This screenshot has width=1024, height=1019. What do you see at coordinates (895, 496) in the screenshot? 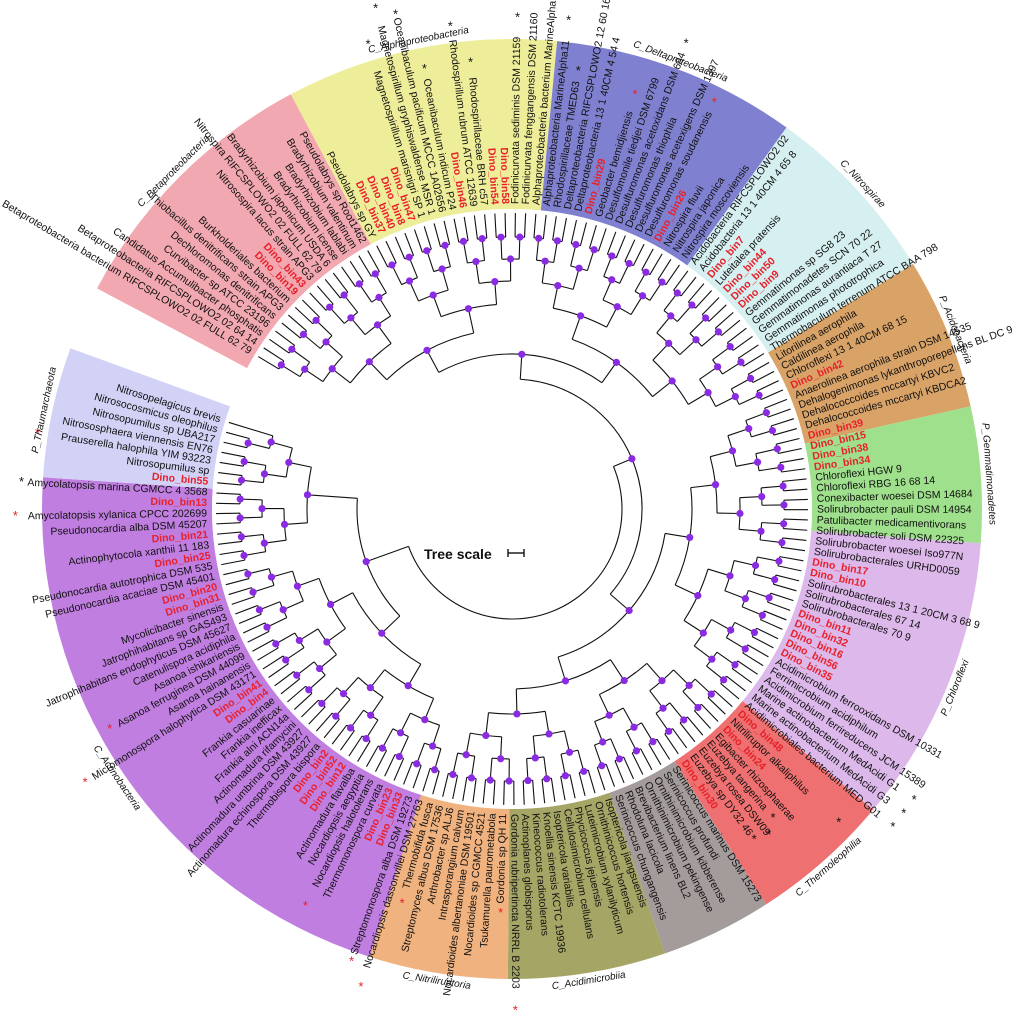
I see `taxon-label: Conexibacter woesei DSM 14684` at bounding box center [895, 496].